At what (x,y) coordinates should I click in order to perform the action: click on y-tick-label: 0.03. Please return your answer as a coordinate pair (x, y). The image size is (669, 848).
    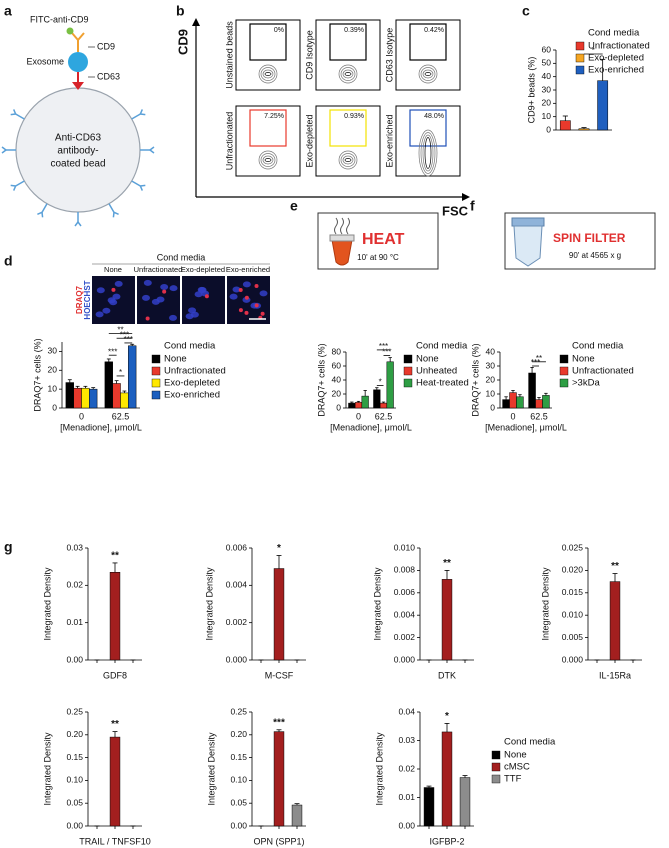
    Looking at the image, I should click on (406, 740).